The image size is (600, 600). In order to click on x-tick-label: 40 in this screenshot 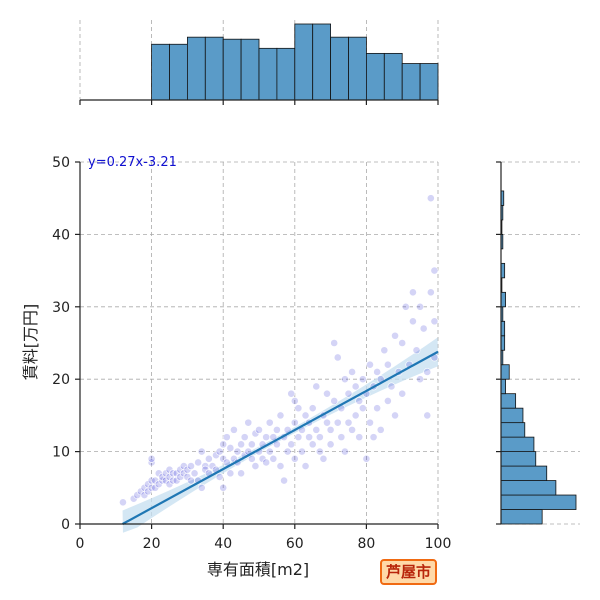, I will do `click(223, 544)`.